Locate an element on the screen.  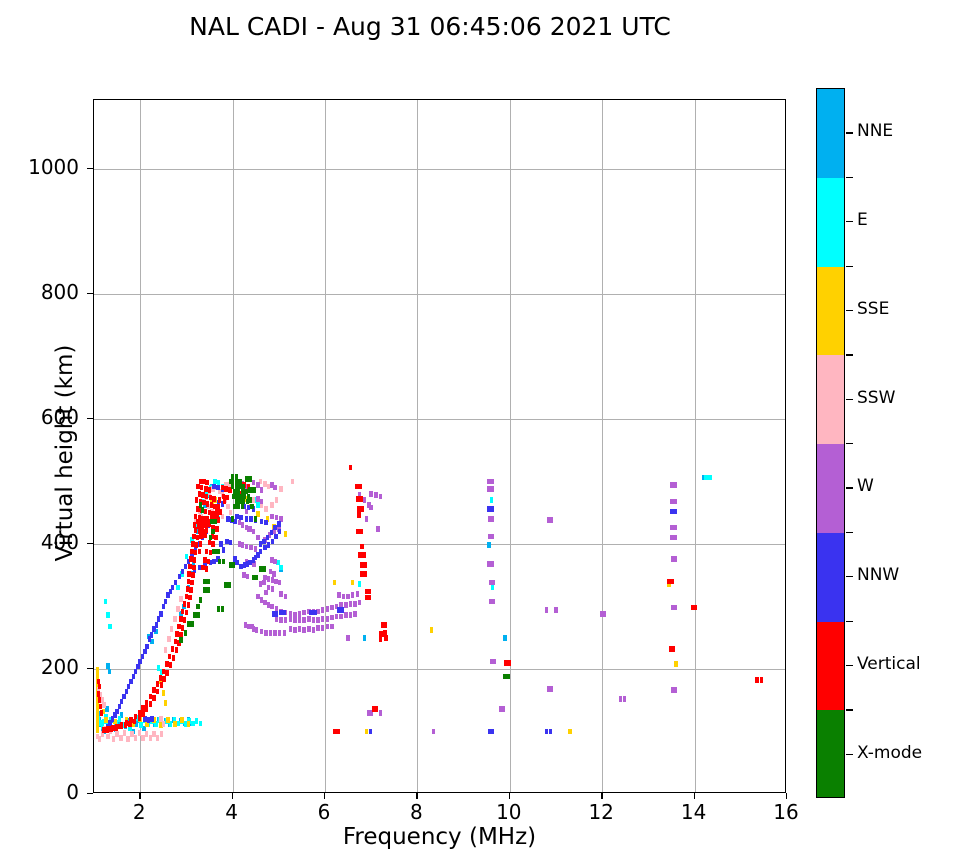
colorbar-label-x-mode: X-mode is located at coordinates (890, 752).